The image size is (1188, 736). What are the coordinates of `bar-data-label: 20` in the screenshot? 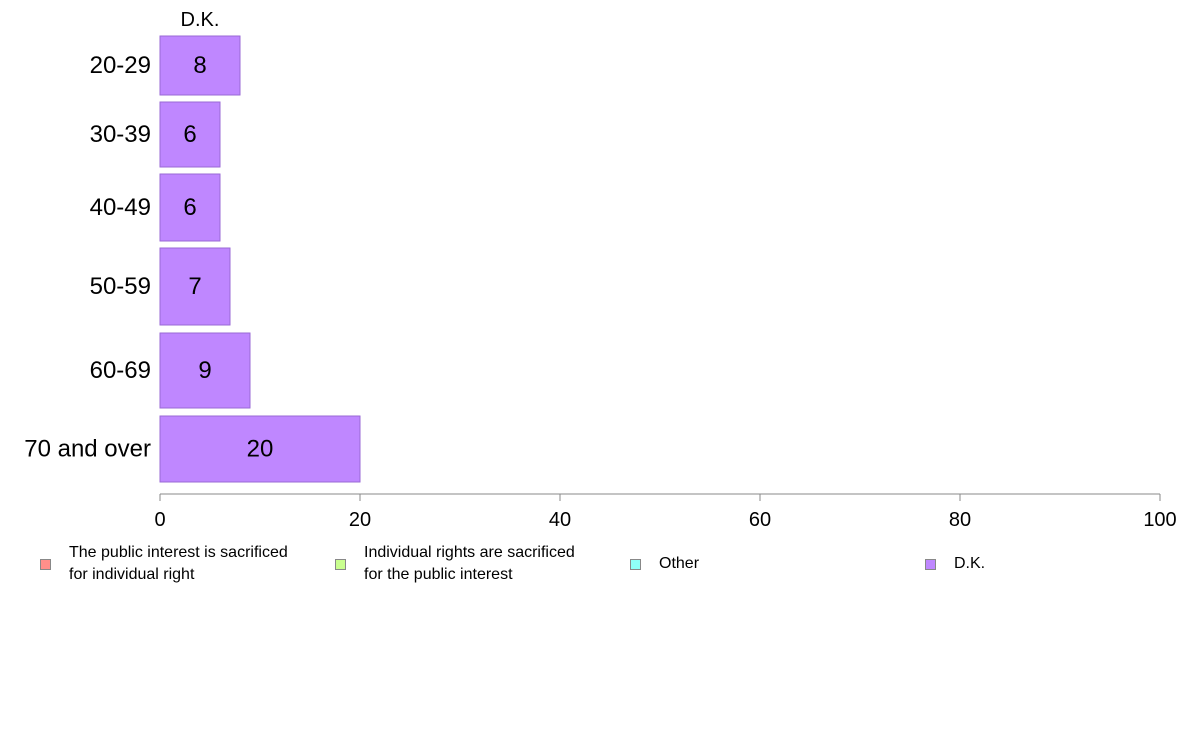 It's located at (260, 448).